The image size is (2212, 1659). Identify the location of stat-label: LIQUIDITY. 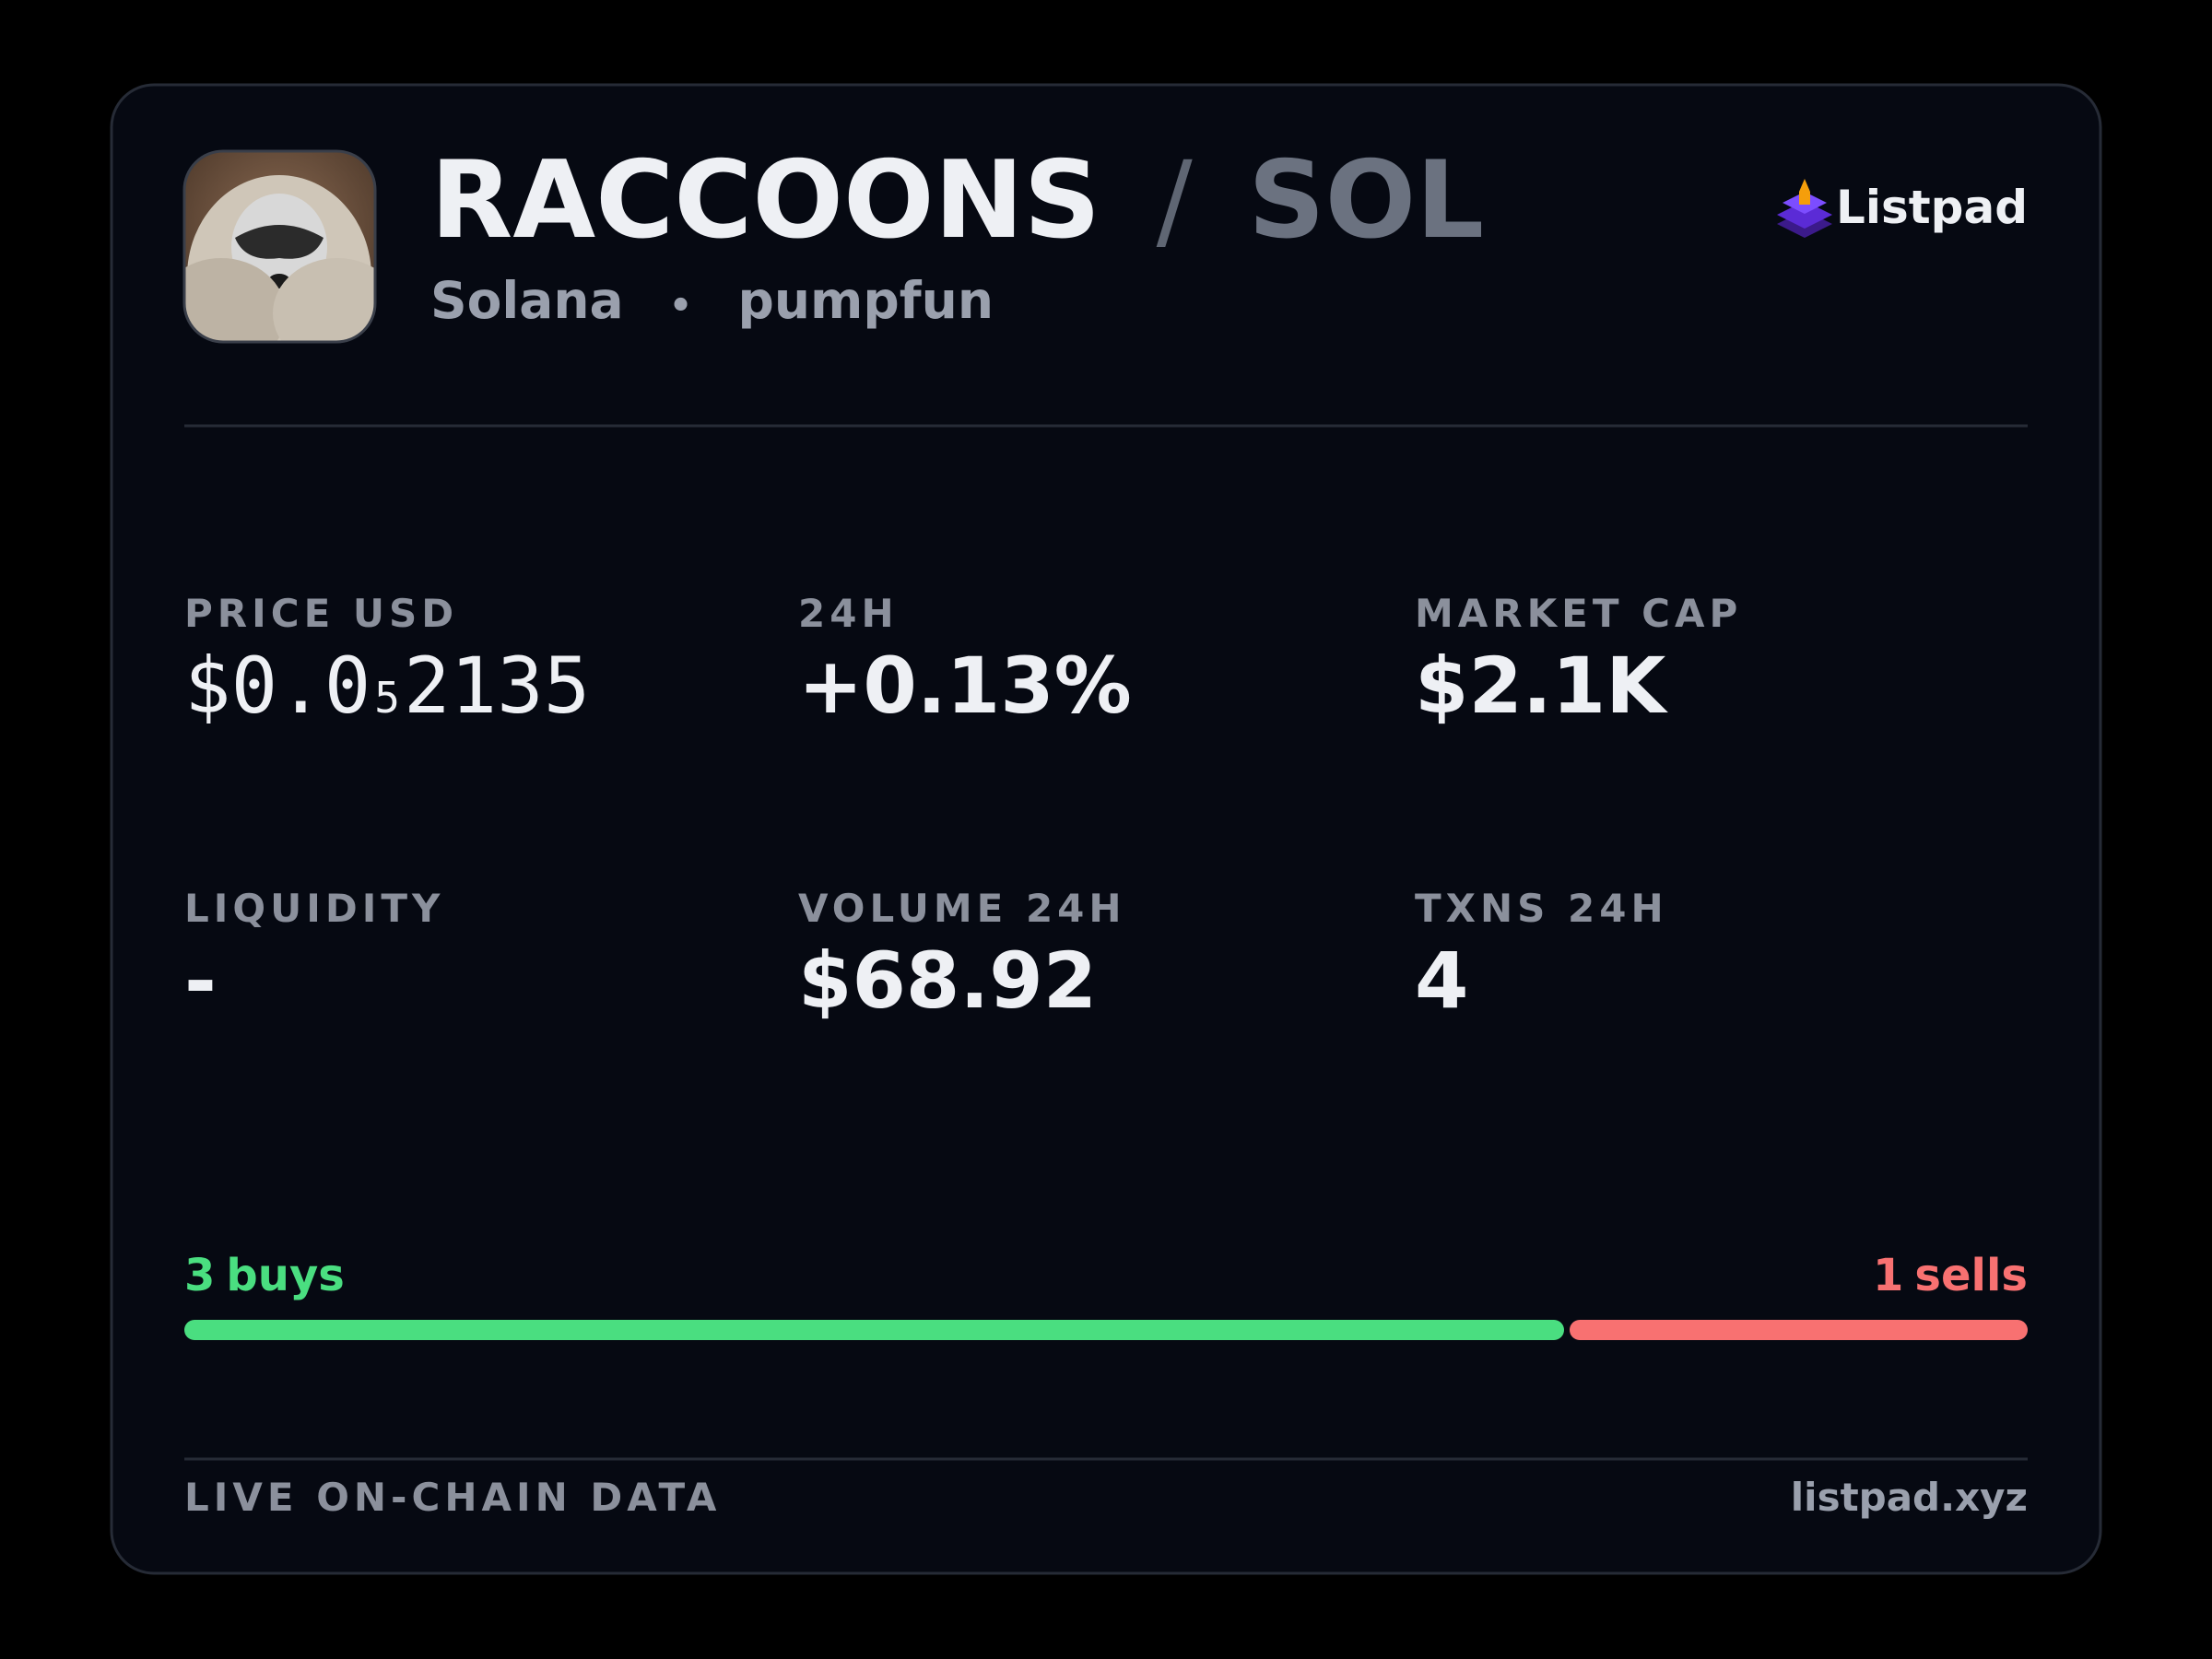
(314, 908).